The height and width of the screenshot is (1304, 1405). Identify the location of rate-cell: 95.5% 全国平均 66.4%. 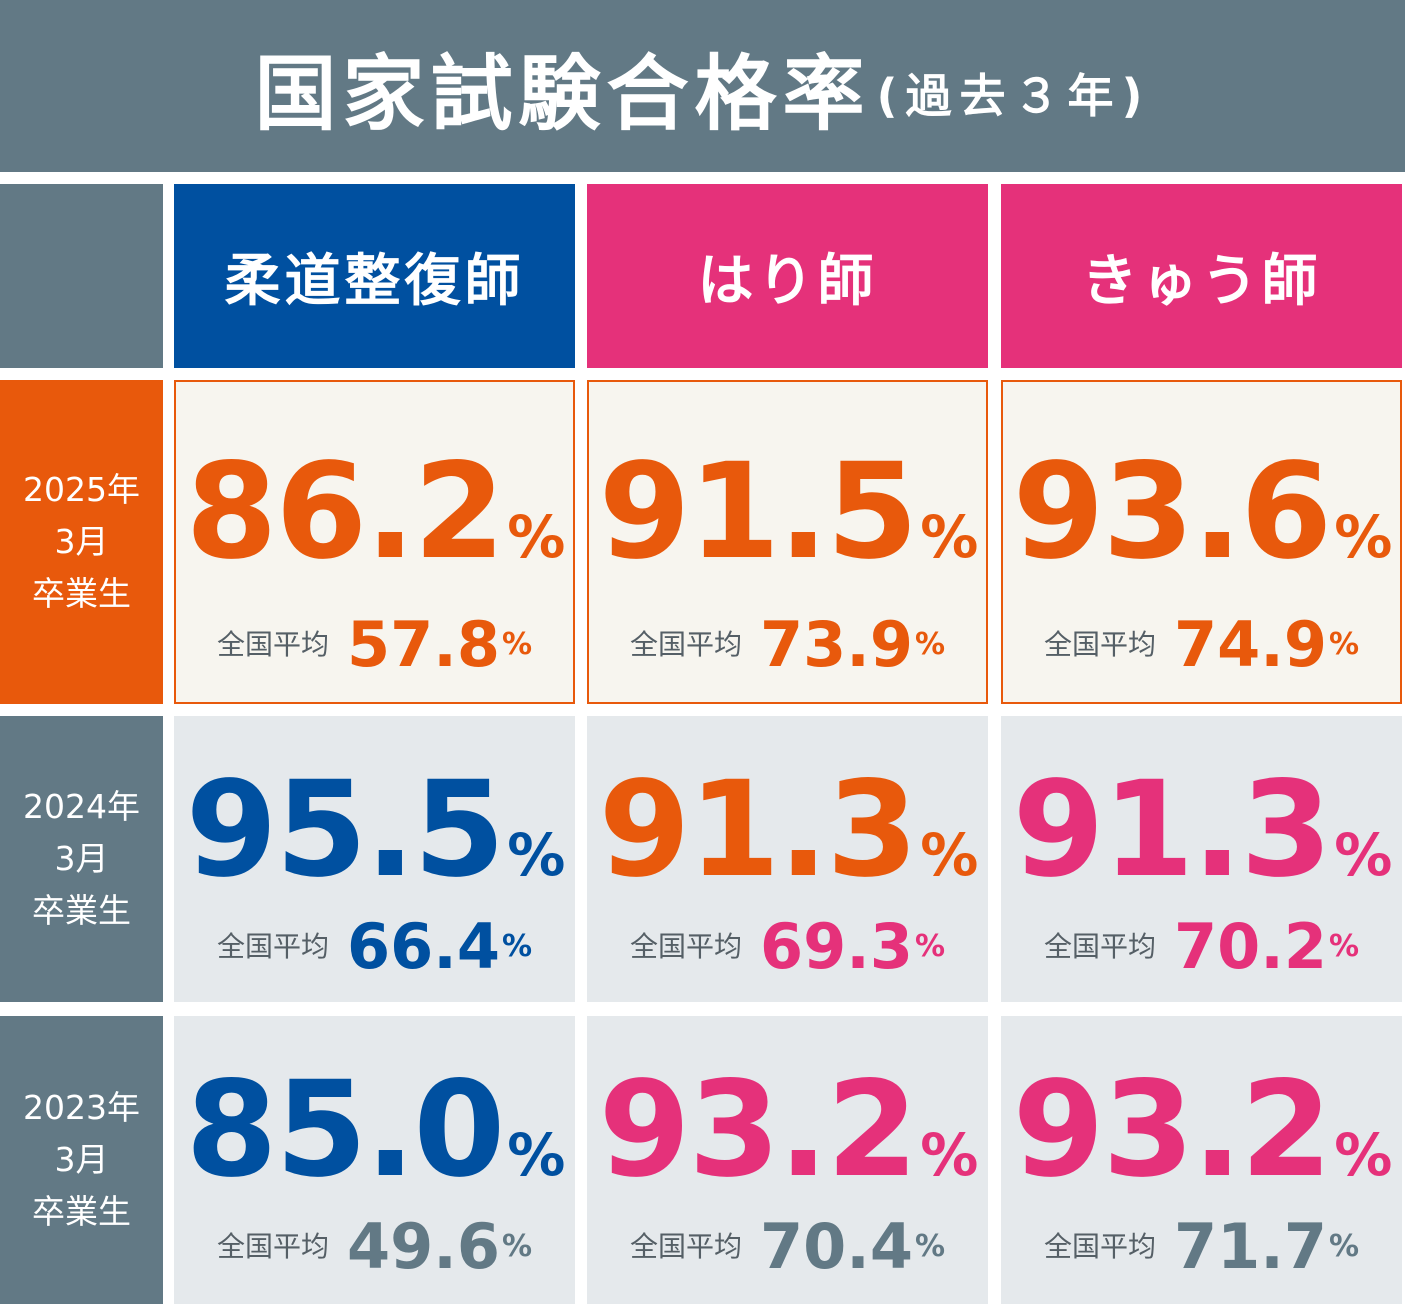
(374, 859).